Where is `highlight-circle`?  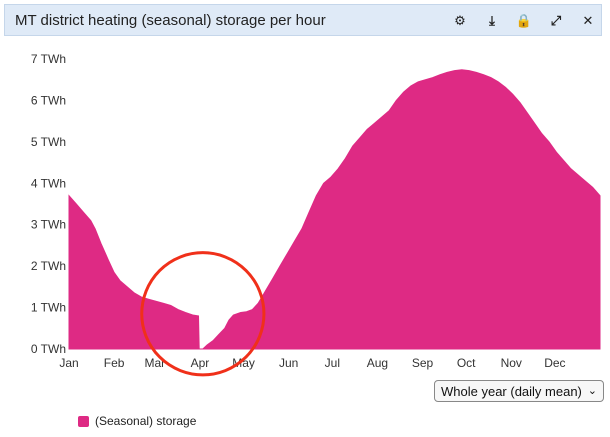 highlight-circle is located at coordinates (203, 314).